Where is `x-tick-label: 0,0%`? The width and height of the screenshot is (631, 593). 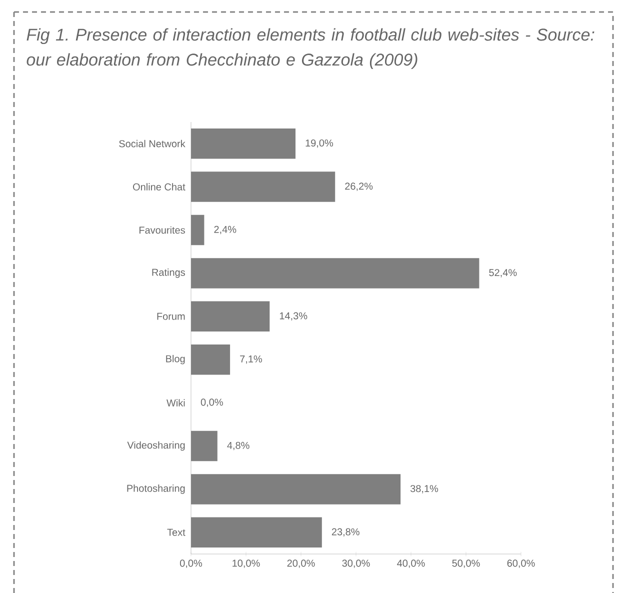
x-tick-label: 0,0% is located at coordinates (191, 564).